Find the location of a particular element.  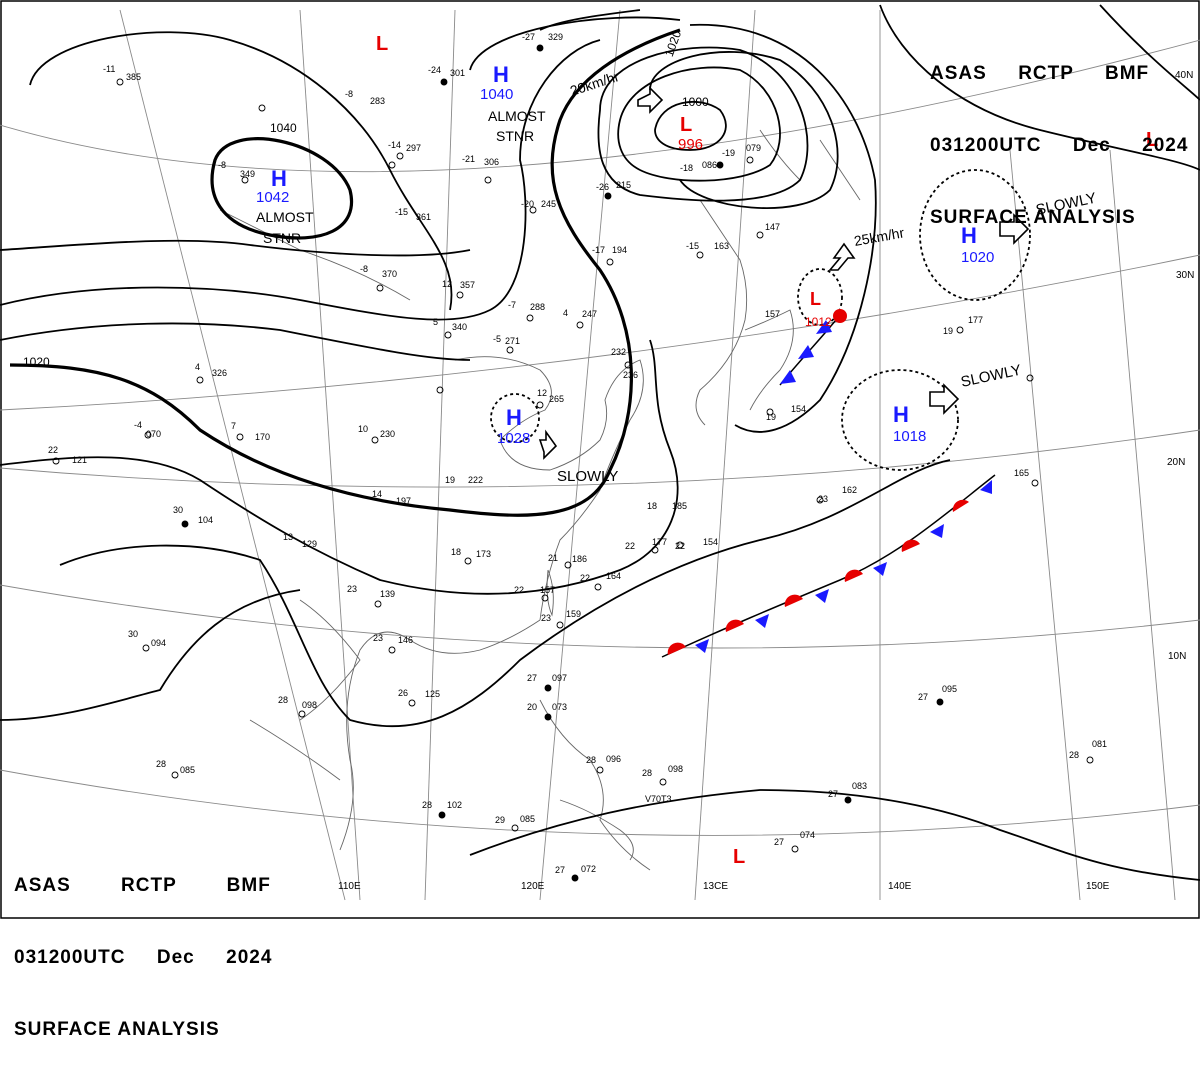

svg-text: 288 is located at coordinates (537, 307).